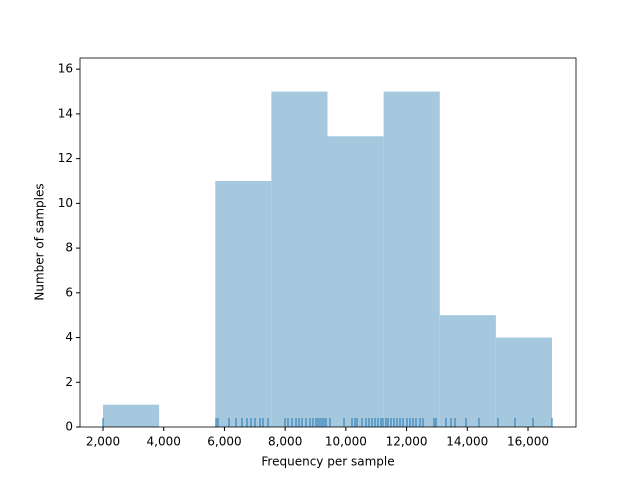 Image resolution: width=640 pixels, height=480 pixels. Describe the element at coordinates (69, 427) in the screenshot. I see `y-tick-label: 0` at that location.